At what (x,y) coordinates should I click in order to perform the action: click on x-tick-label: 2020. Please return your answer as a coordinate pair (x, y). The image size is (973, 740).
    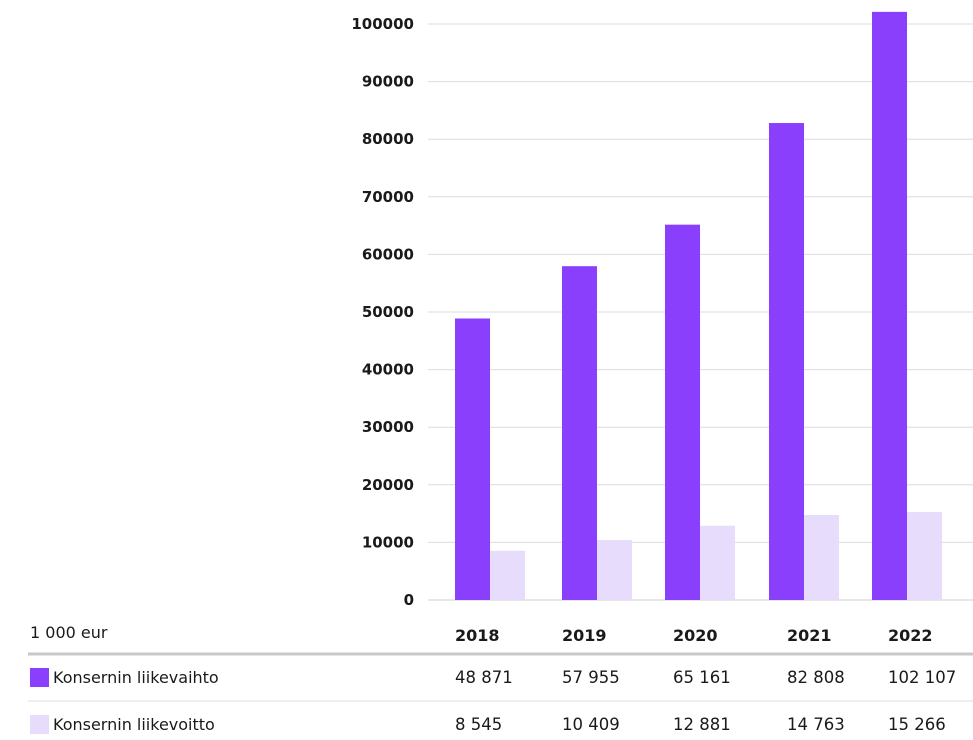
    Looking at the image, I should click on (695, 635).